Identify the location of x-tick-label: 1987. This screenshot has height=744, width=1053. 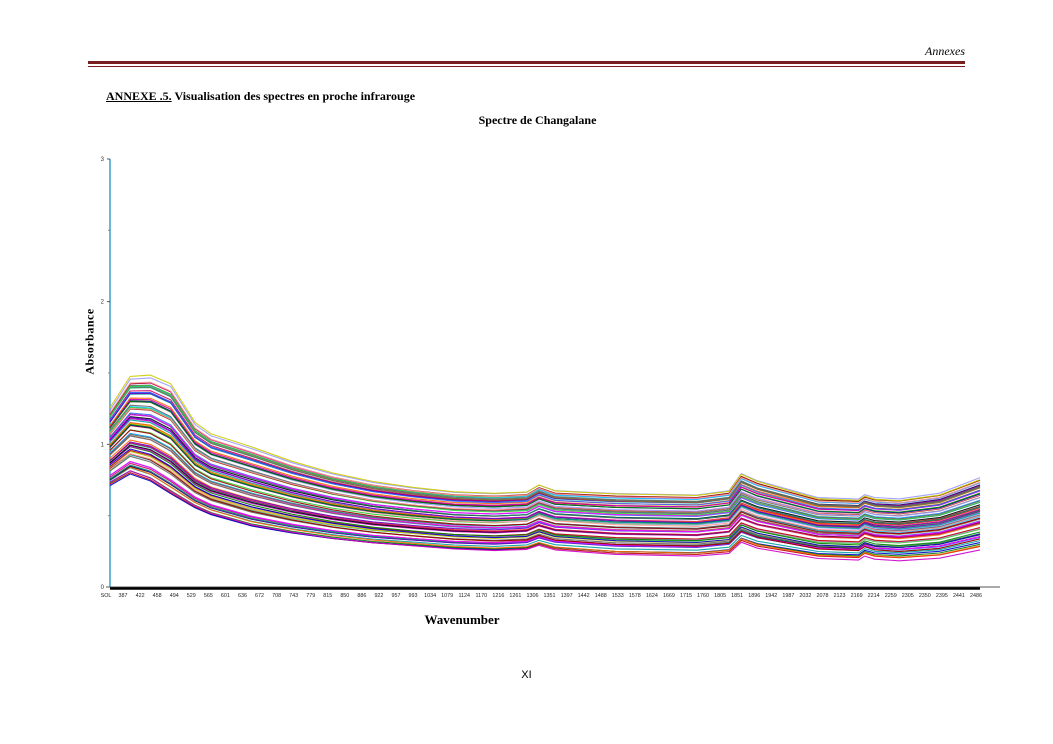
(788, 596).